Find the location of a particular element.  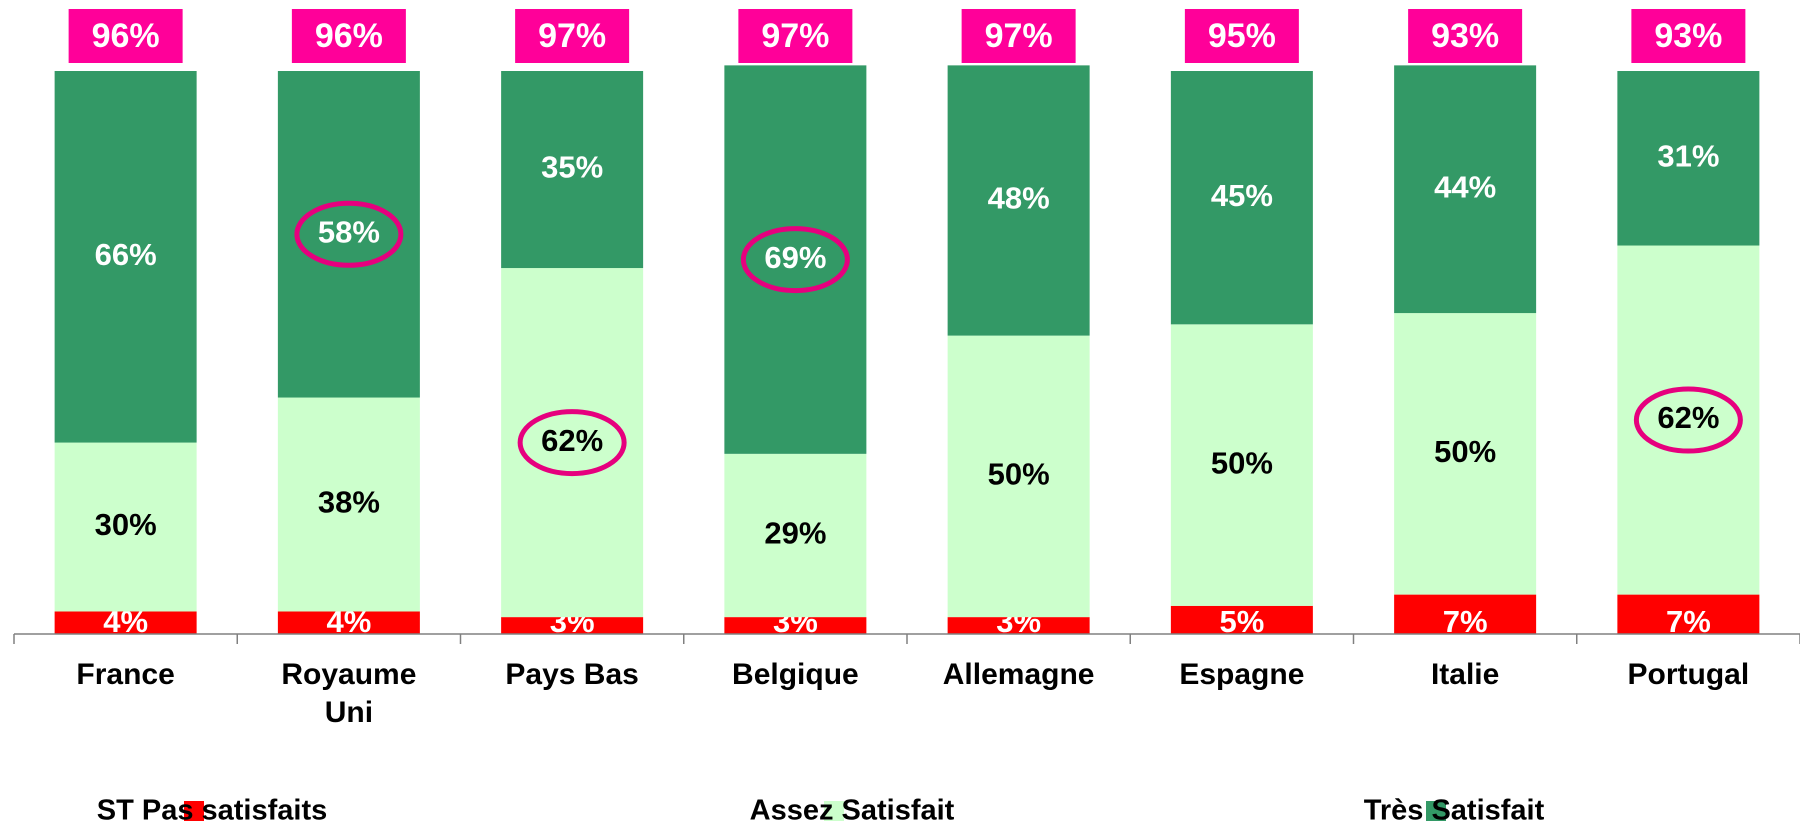

x-tick-label: Belgique is located at coordinates (795, 674).